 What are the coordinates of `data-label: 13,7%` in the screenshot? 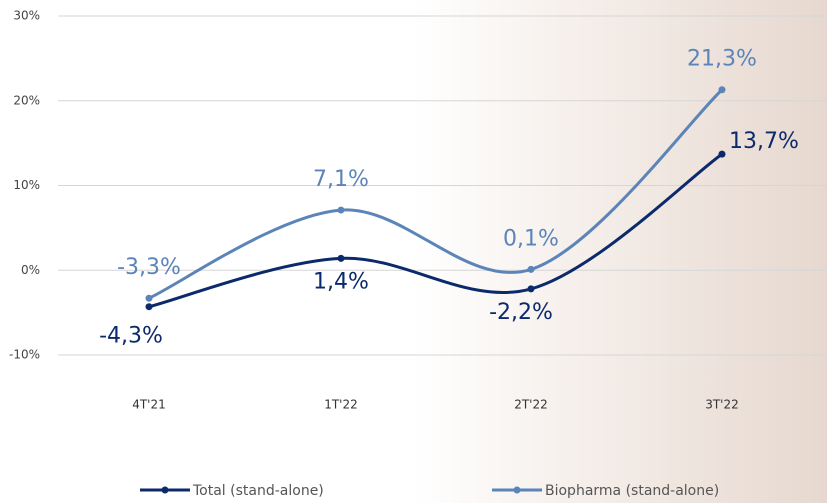 It's located at (764, 141).